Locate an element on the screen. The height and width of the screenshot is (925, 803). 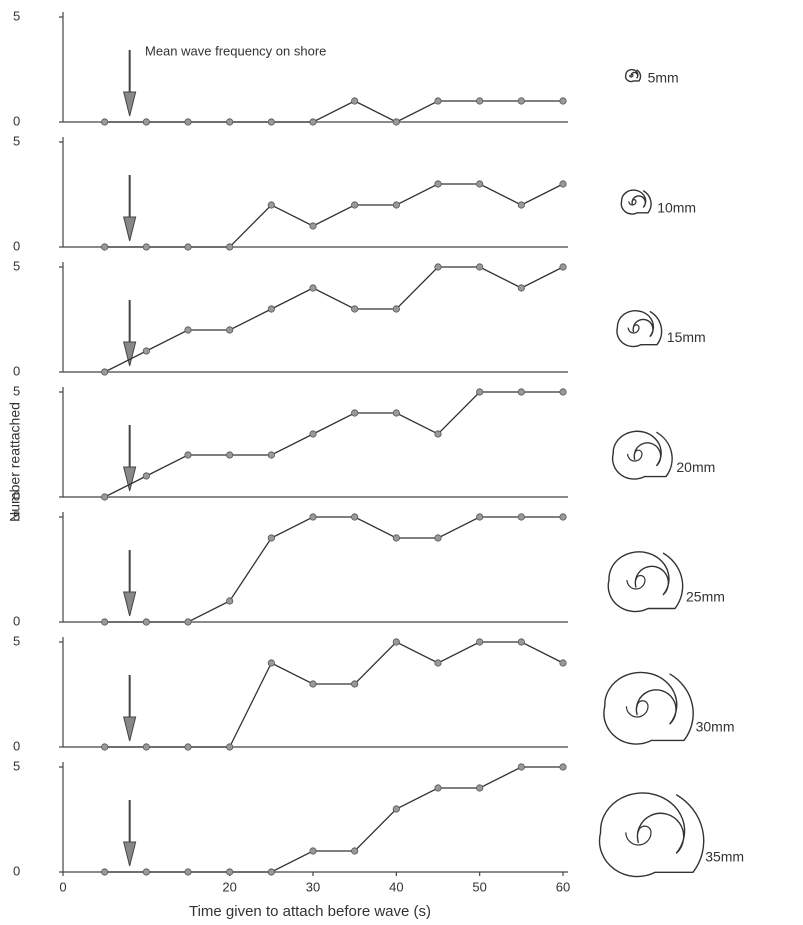
size-label: 35mm is located at coordinates (724, 856).